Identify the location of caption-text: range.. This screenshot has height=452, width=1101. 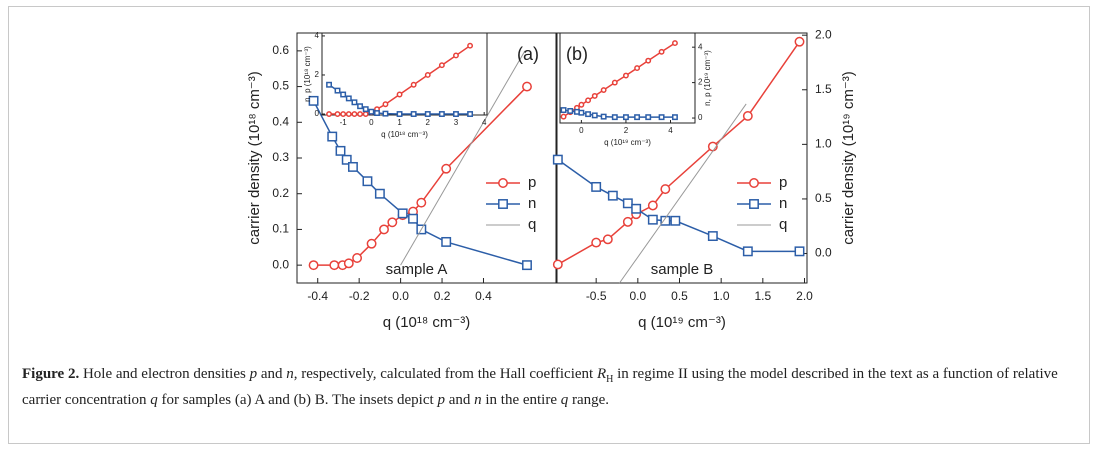
(589, 400).